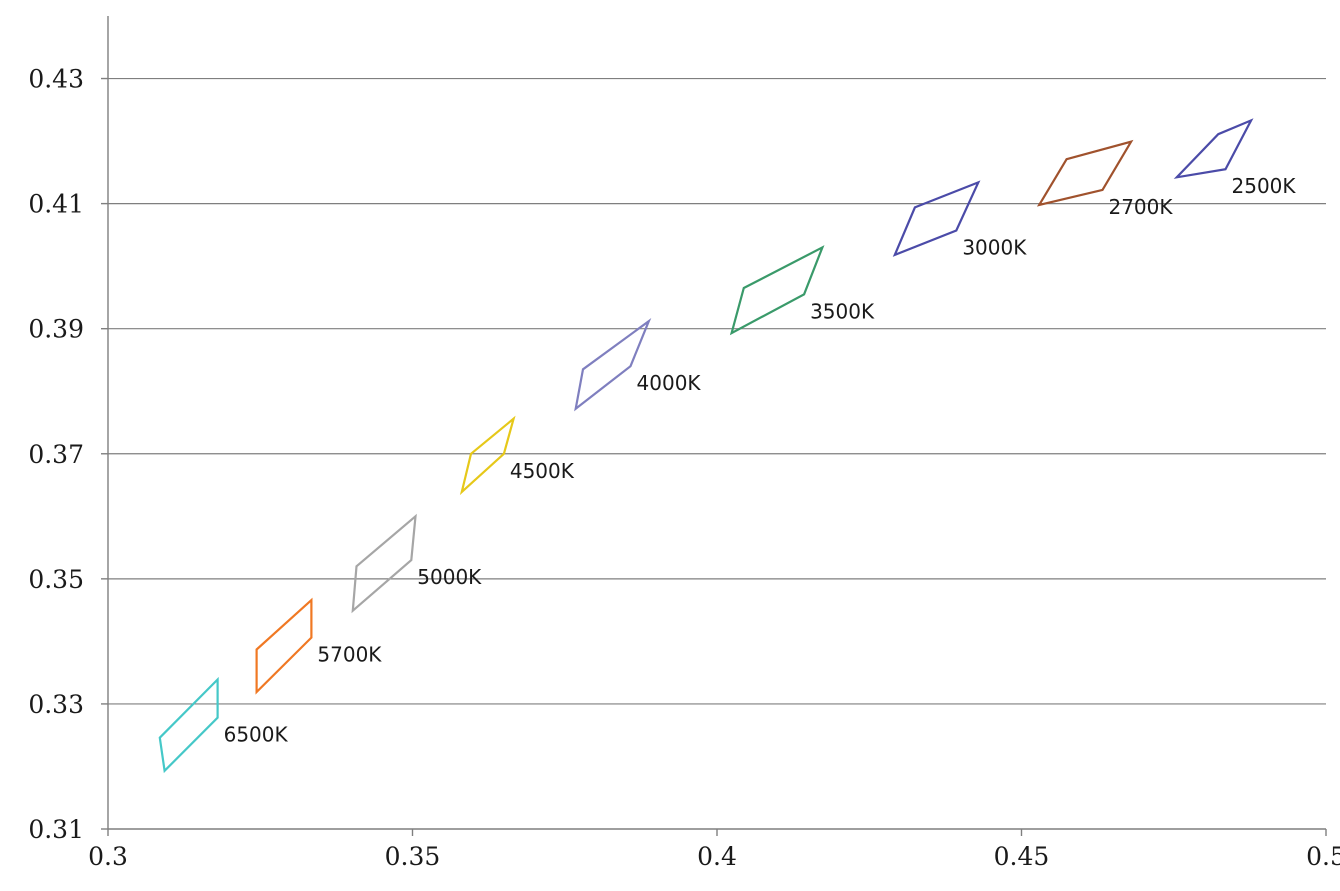 This screenshot has height=891, width=1340. What do you see at coordinates (777, 290) in the screenshot?
I see `quadrangle-3500K` at bounding box center [777, 290].